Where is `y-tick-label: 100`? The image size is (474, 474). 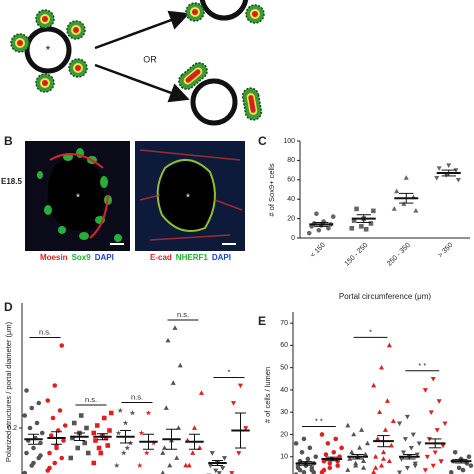
y-tick-label: 100 is located at coordinates (289, 141).